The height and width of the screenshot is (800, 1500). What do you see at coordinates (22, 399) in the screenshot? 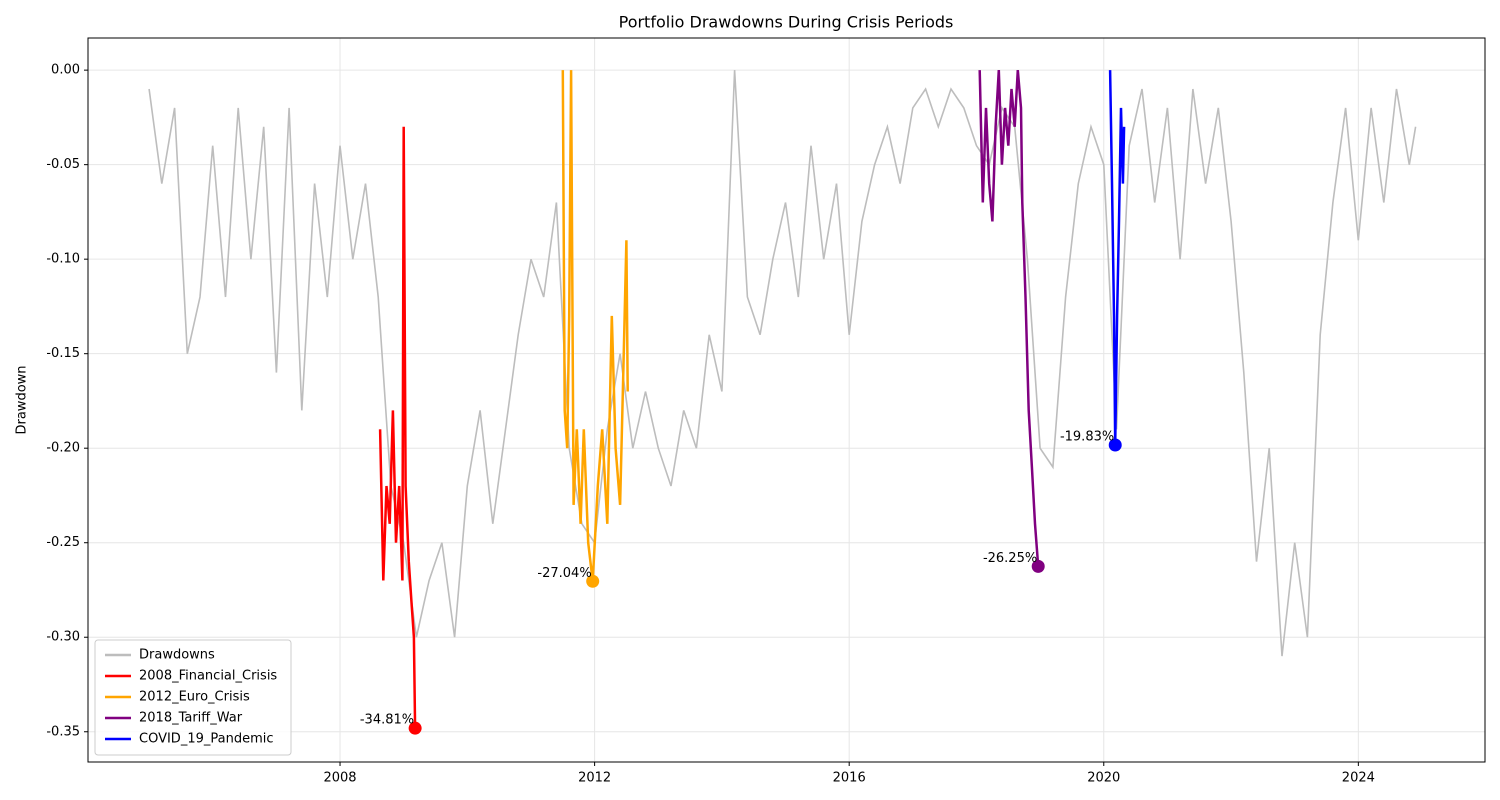
I see `y-axis-label: Drawdown` at bounding box center [22, 399].